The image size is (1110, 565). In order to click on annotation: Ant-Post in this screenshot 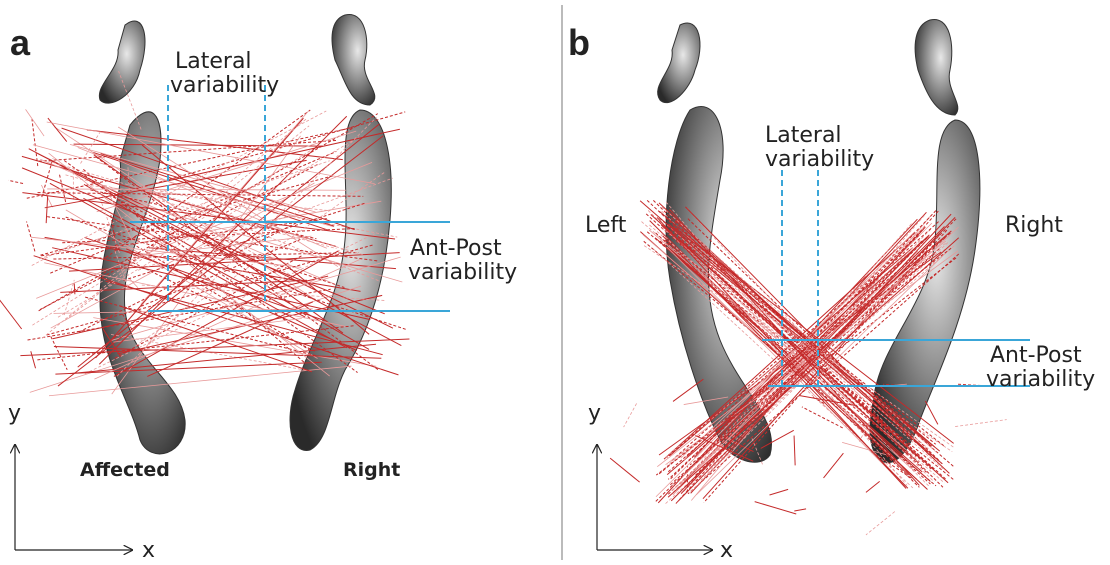, I will do `click(456, 248)`.